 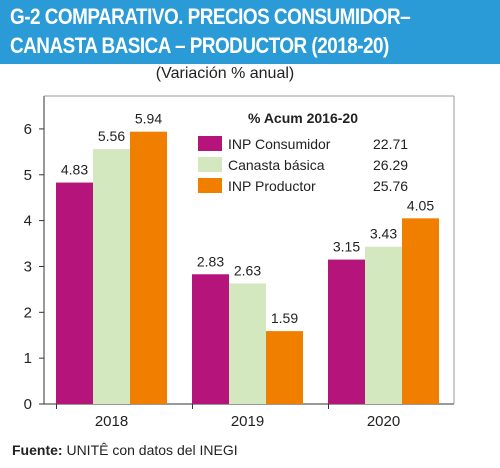 What do you see at coordinates (111, 136) in the screenshot?
I see `bar-value-label: 5.56` at bounding box center [111, 136].